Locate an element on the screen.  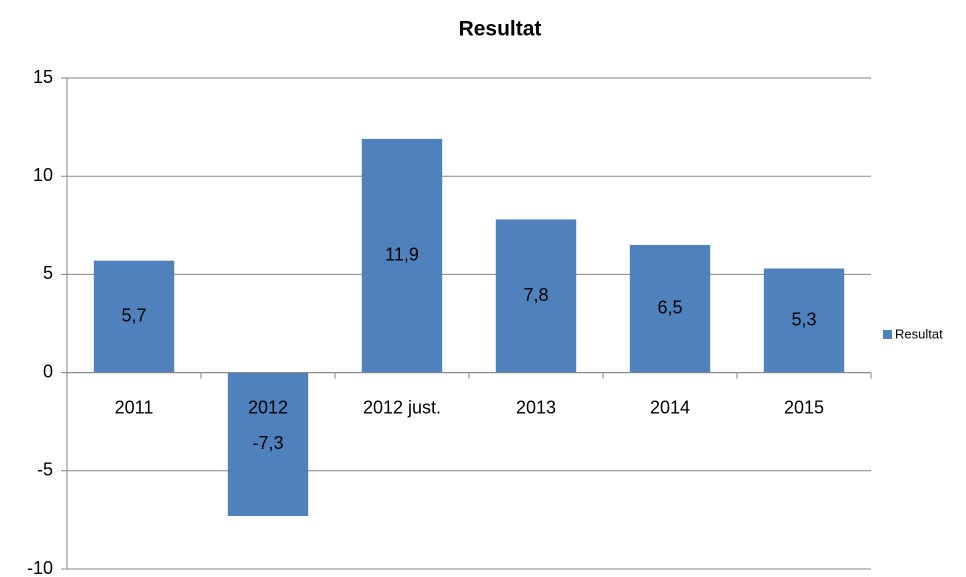
data-label: 11,9 is located at coordinates (402, 254).